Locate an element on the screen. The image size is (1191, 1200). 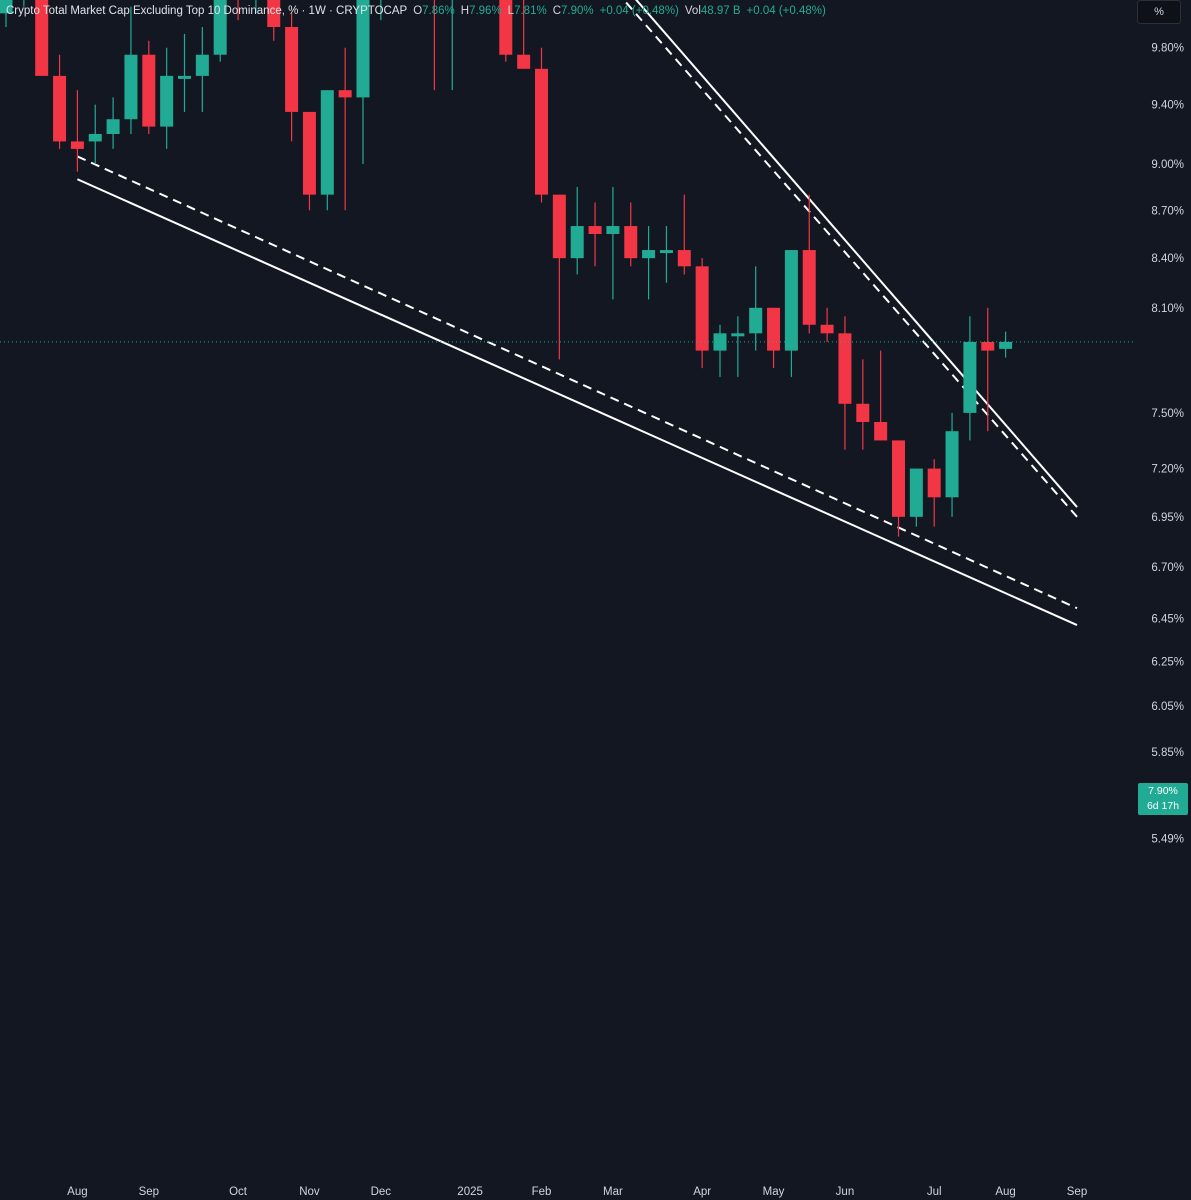
x-tick-label: May is located at coordinates (774, 1192).